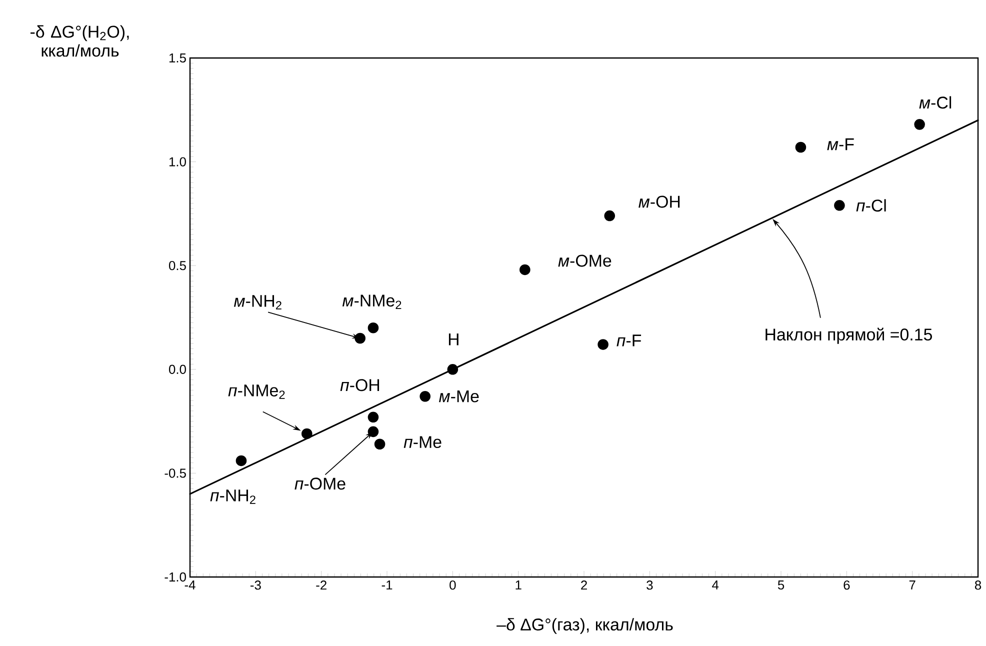 This screenshot has height=646, width=986. Describe the element at coordinates (321, 585) in the screenshot. I see `x-tick-label: -2` at that location.